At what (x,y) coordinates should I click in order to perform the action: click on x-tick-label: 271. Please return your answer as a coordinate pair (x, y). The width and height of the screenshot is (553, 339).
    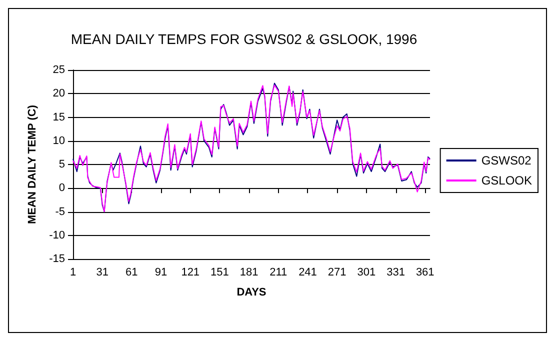
    Looking at the image, I should click on (337, 272).